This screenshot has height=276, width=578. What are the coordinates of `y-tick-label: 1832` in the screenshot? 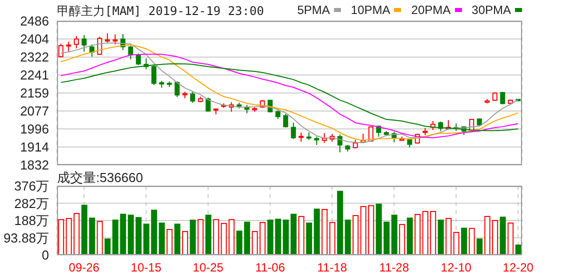 It's located at (34, 165).